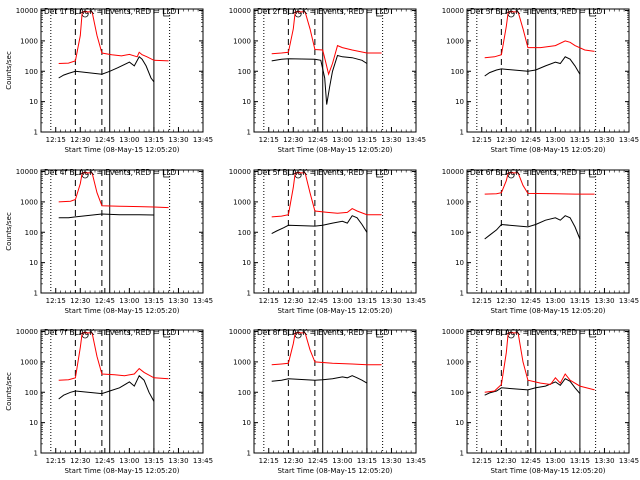 The width and height of the screenshot is (640, 480). I want to click on y-axis-label: Counts/sec, so click(9, 231).